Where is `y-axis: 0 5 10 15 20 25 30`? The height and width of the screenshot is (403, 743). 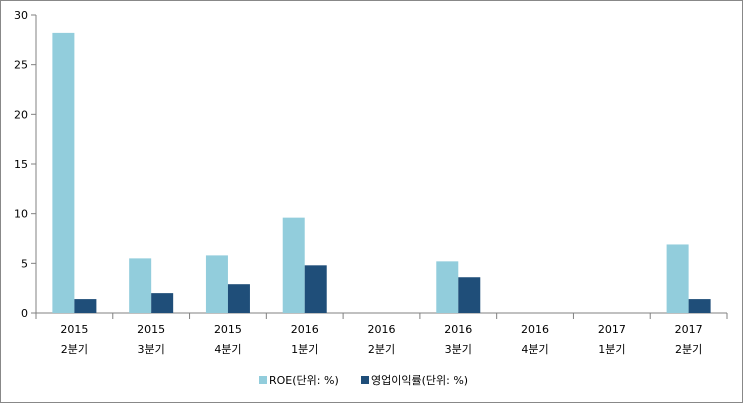 y-axis: 0 5 10 15 20 25 30 is located at coordinates (25, 164).